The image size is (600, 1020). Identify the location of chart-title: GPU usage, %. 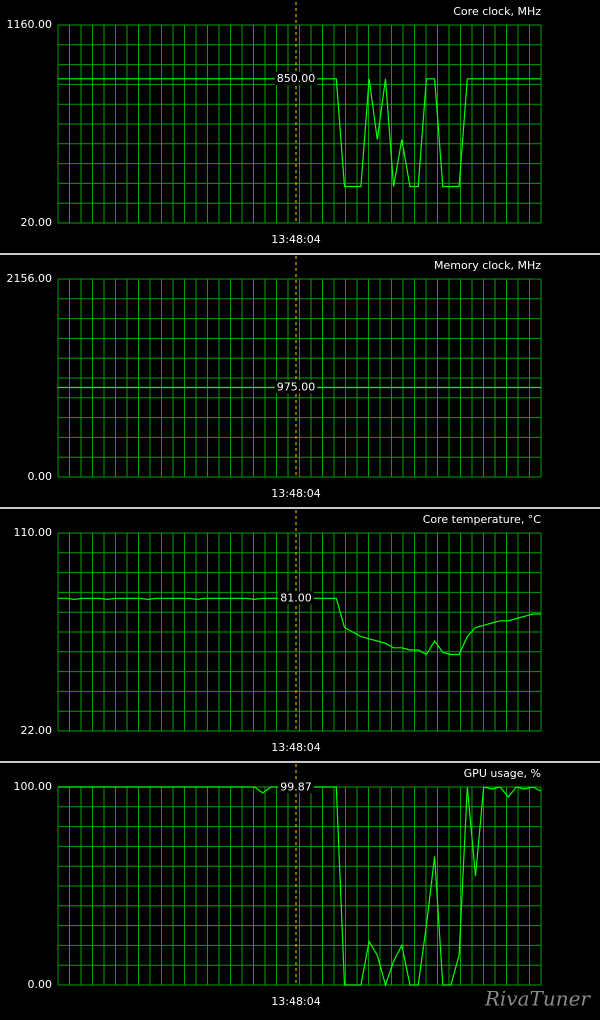
(502, 773).